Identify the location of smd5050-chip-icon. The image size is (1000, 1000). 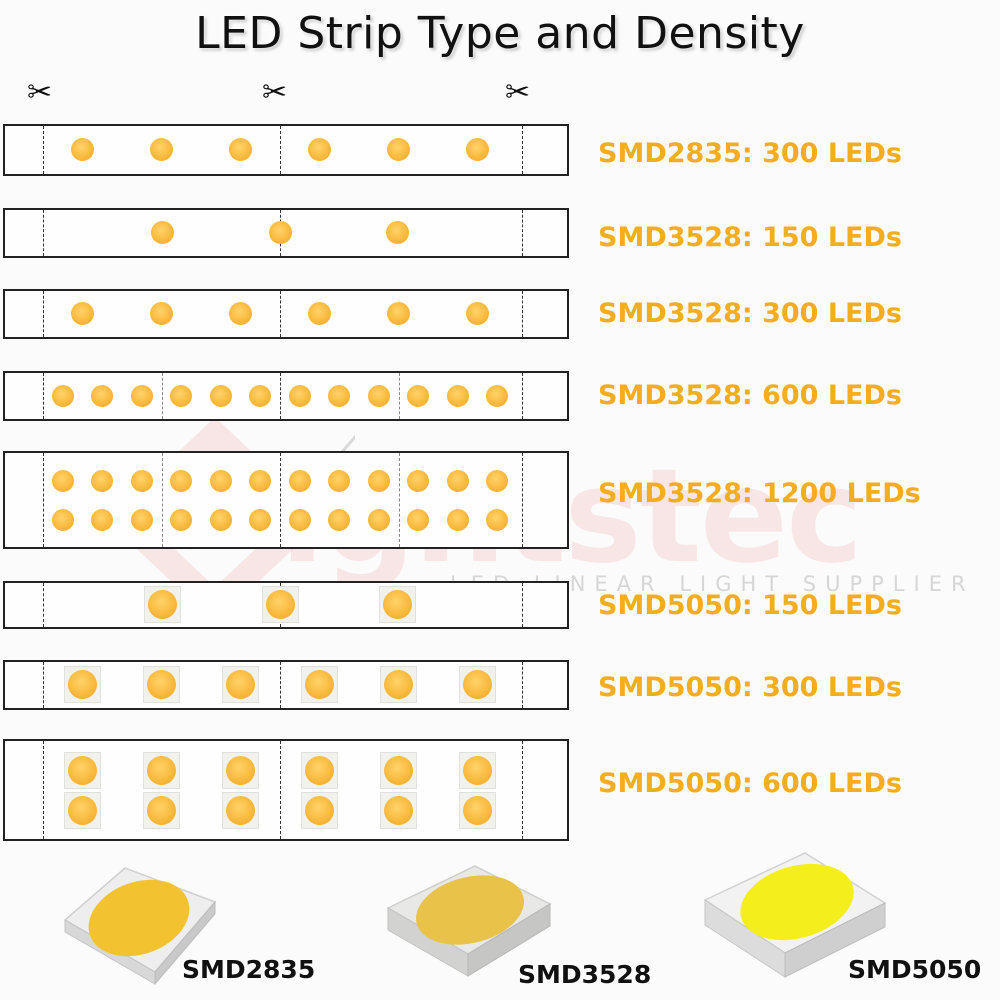
(795, 915).